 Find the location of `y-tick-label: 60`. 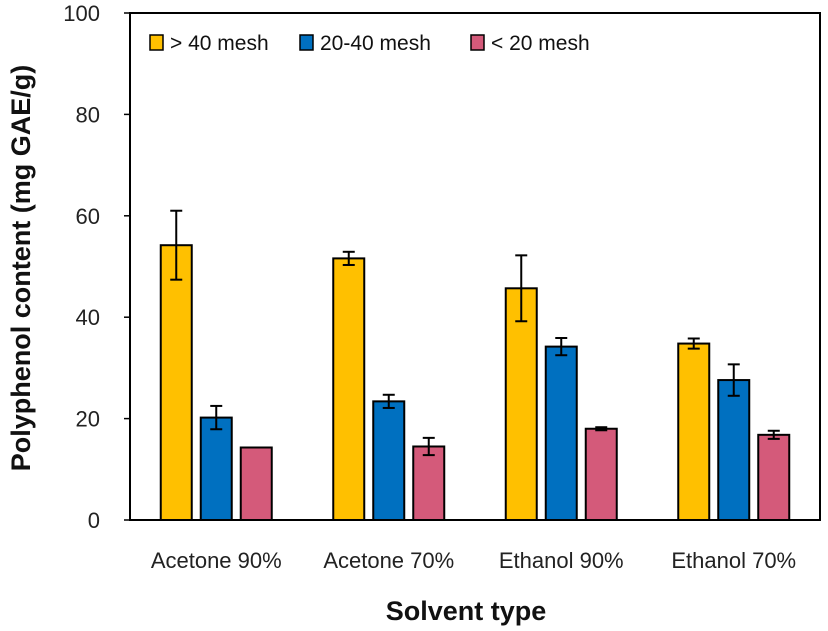

y-tick-label: 60 is located at coordinates (88, 216).